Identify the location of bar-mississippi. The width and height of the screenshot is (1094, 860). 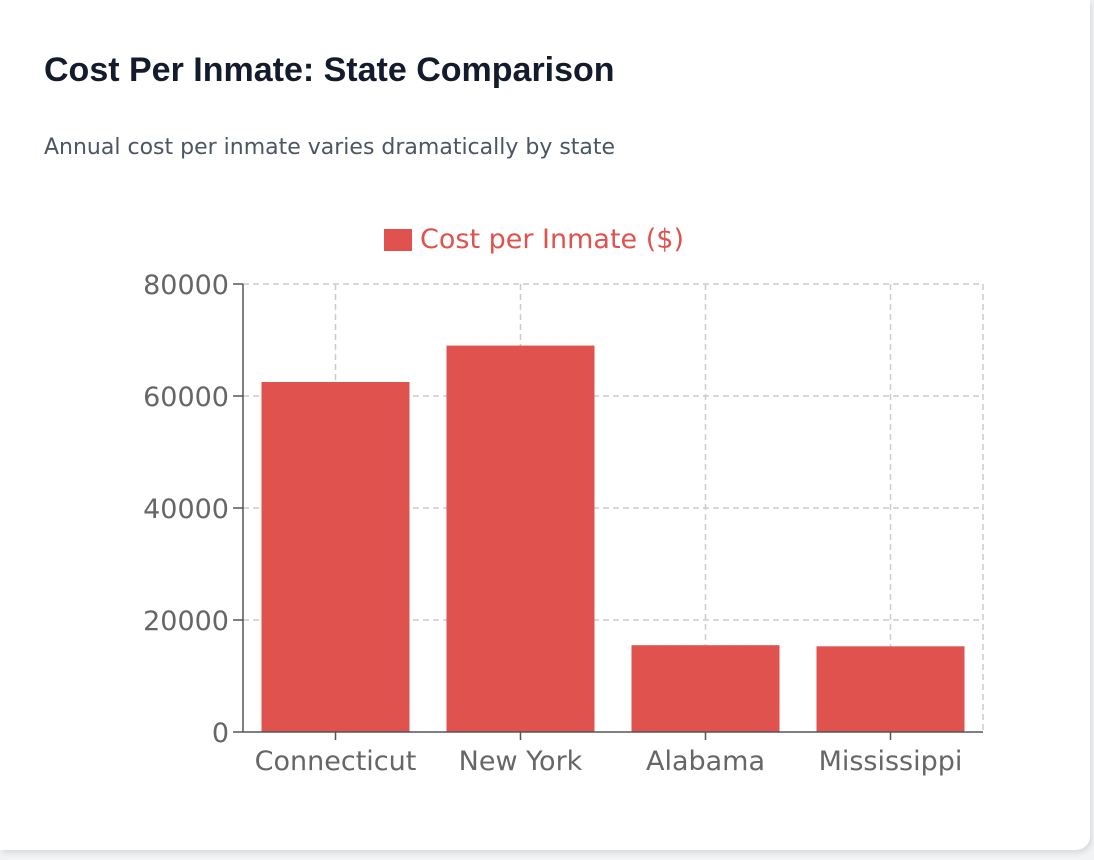
(890, 689).